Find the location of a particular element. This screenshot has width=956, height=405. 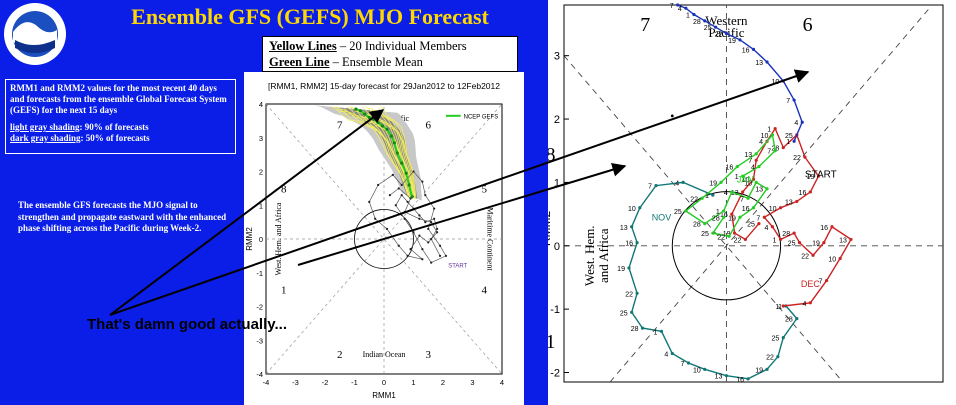

x-tick-label: 3 is located at coordinates (472, 382).